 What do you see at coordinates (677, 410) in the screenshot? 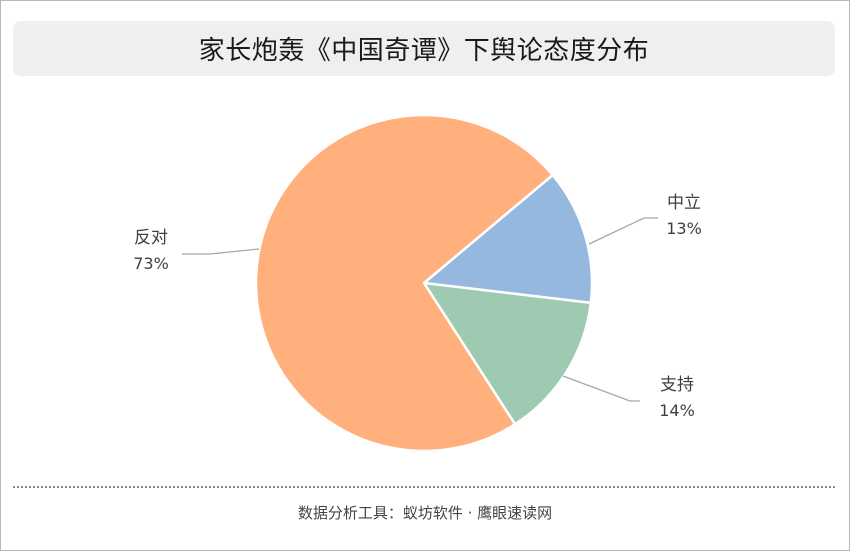
I see `slice-value-1: 14%` at bounding box center [677, 410].